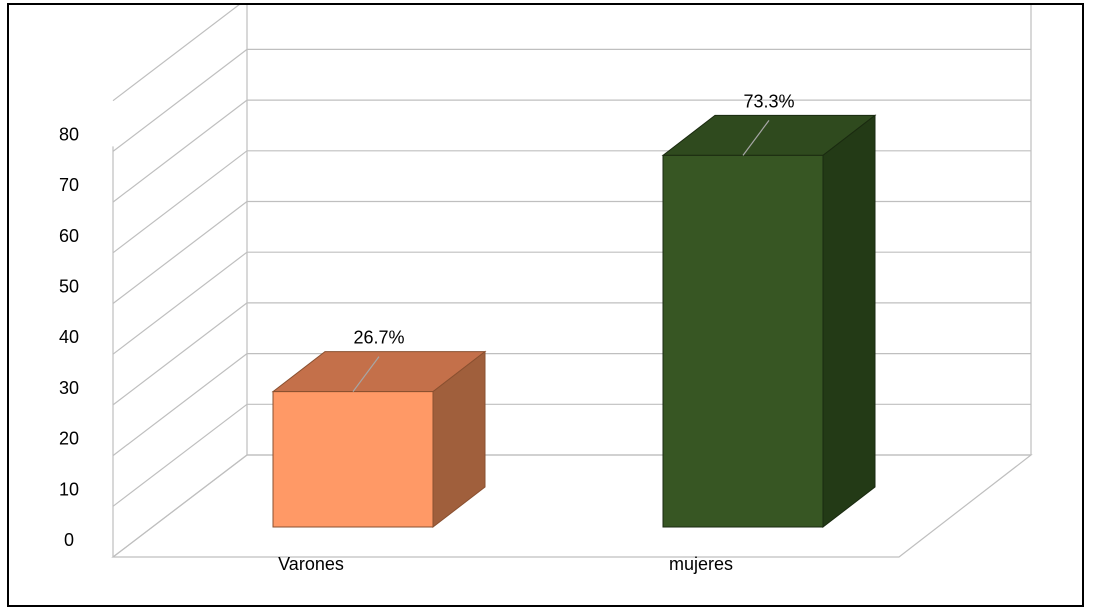 Image resolution: width=1093 pixels, height=613 pixels. I want to click on y-tick-label: 40, so click(69, 337).